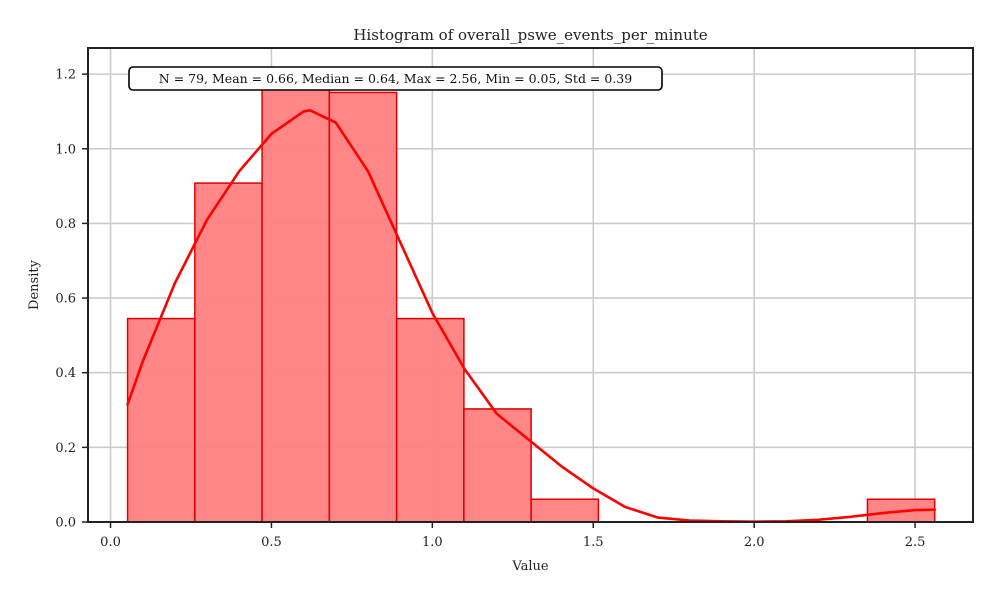 Image resolution: width=1000 pixels, height=600 pixels. What do you see at coordinates (529, 566) in the screenshot?
I see `x-axis-label: Value` at bounding box center [529, 566].